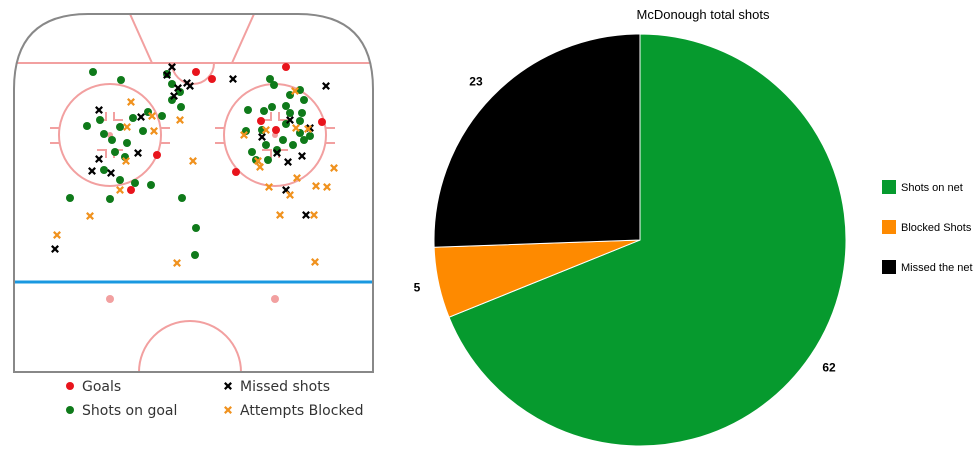  What do you see at coordinates (101, 387) in the screenshot?
I see `goals-legend-label: Goals` at bounding box center [101, 387].